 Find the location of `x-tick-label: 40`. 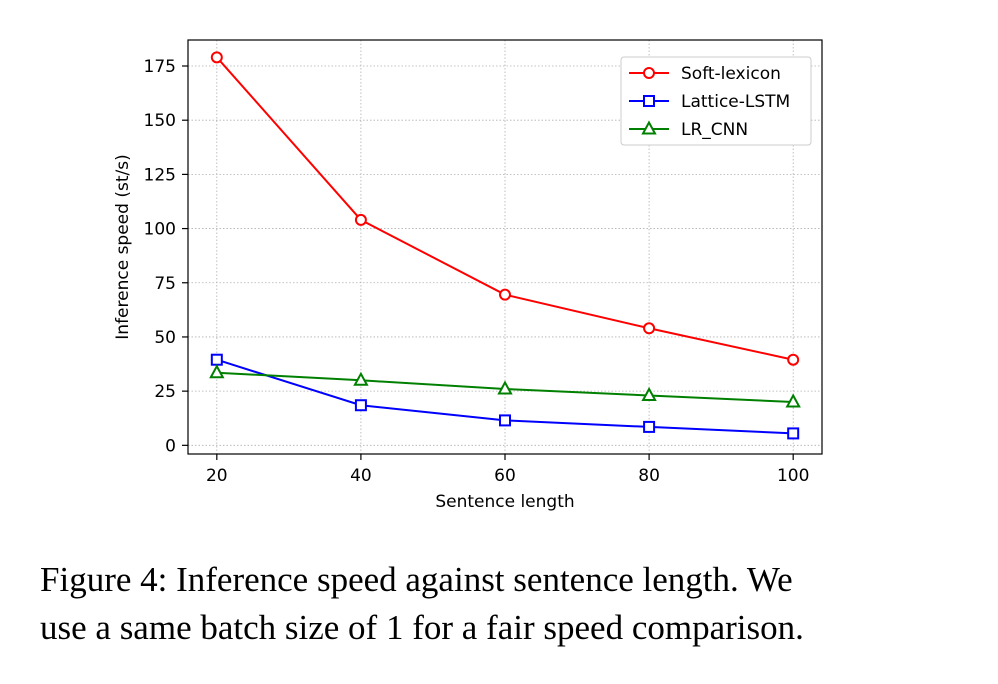

x-tick-label: 40 is located at coordinates (361, 476).